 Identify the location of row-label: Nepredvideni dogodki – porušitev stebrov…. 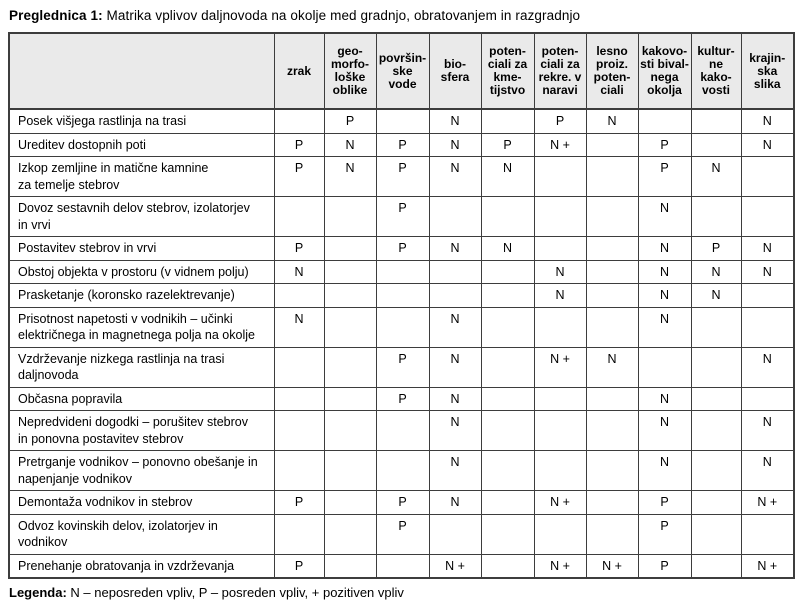
(141, 430).